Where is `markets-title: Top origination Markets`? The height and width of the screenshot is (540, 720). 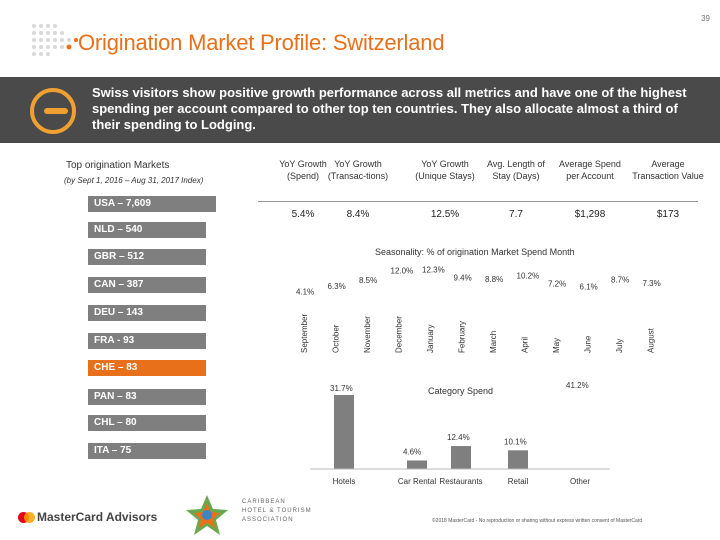 markets-title: Top origination Markets is located at coordinates (118, 165).